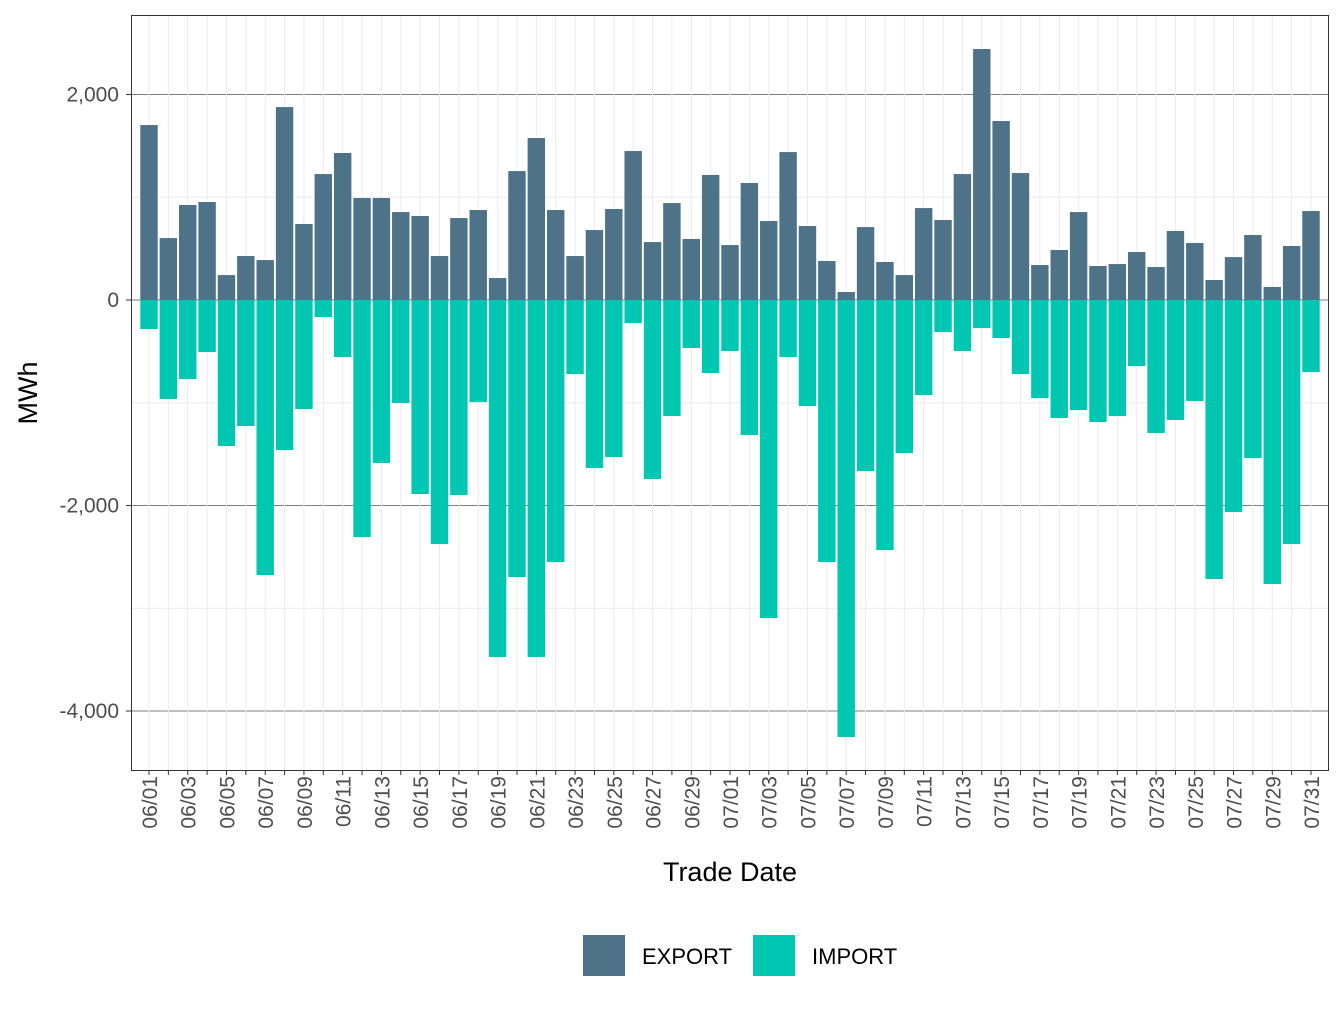 The image size is (1344, 1013). I want to click on legend: EXPORT IMPORT, so click(740, 955).